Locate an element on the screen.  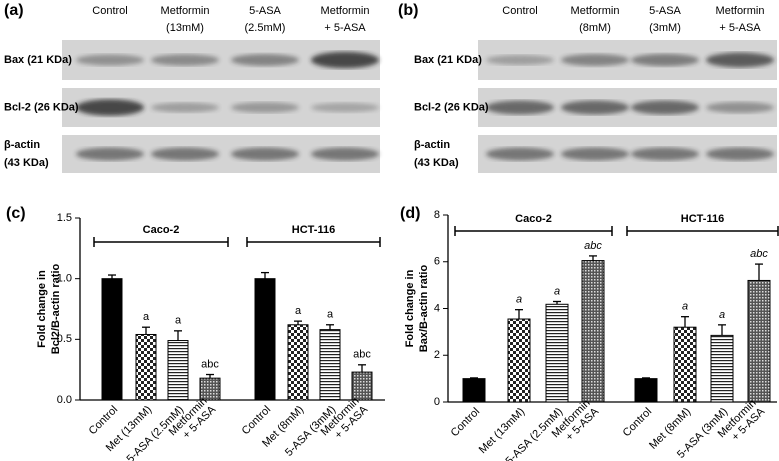
panel-label: (b) is located at coordinates (408, 10).